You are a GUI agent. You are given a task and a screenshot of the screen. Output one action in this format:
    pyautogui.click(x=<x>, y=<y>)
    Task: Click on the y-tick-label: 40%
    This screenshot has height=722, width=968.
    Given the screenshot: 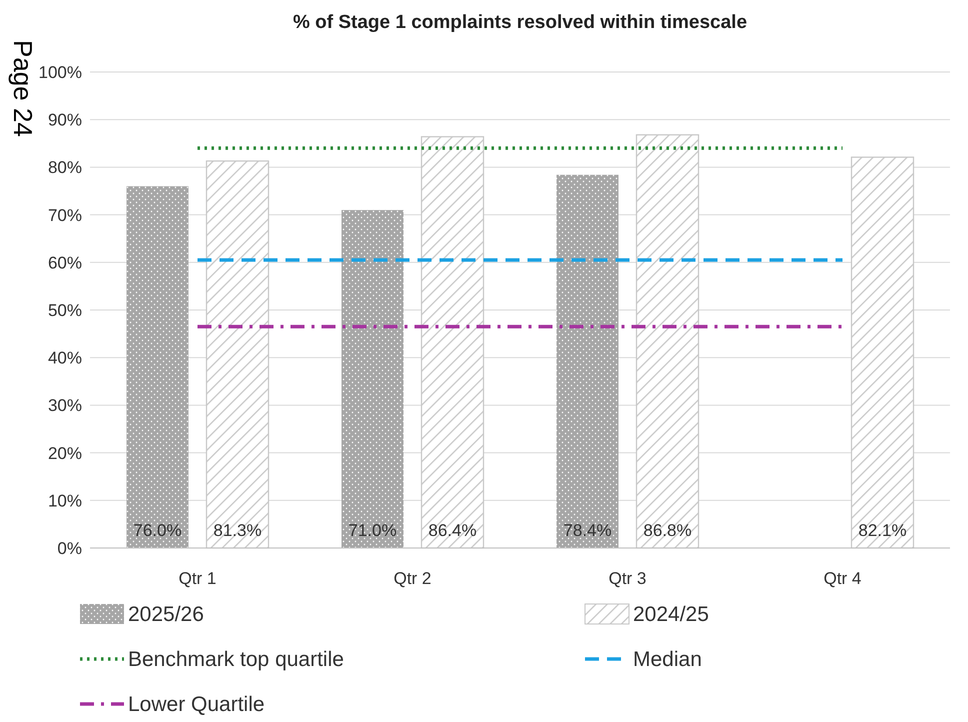 What is the action you would take?
    pyautogui.click(x=65, y=358)
    